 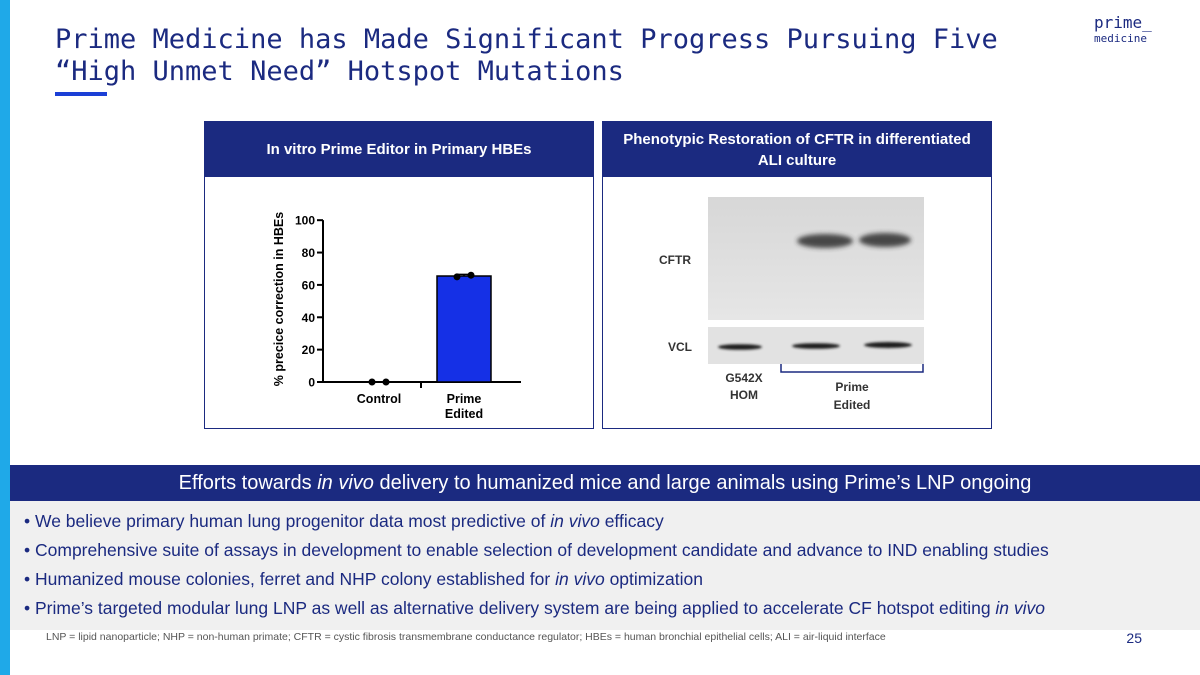 I want to click on bar, so click(x=464, y=329).